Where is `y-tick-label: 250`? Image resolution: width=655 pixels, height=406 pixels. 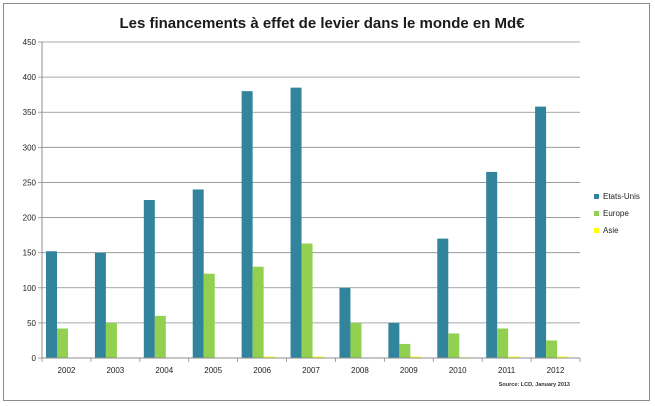 y-tick-label: 250 is located at coordinates (30, 182).